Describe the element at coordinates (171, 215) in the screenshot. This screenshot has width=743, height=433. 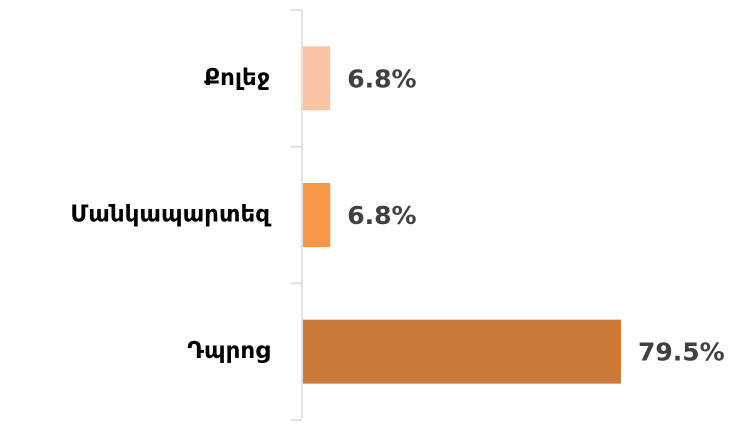
I see `category-label: Մանկապարտեզ` at that location.